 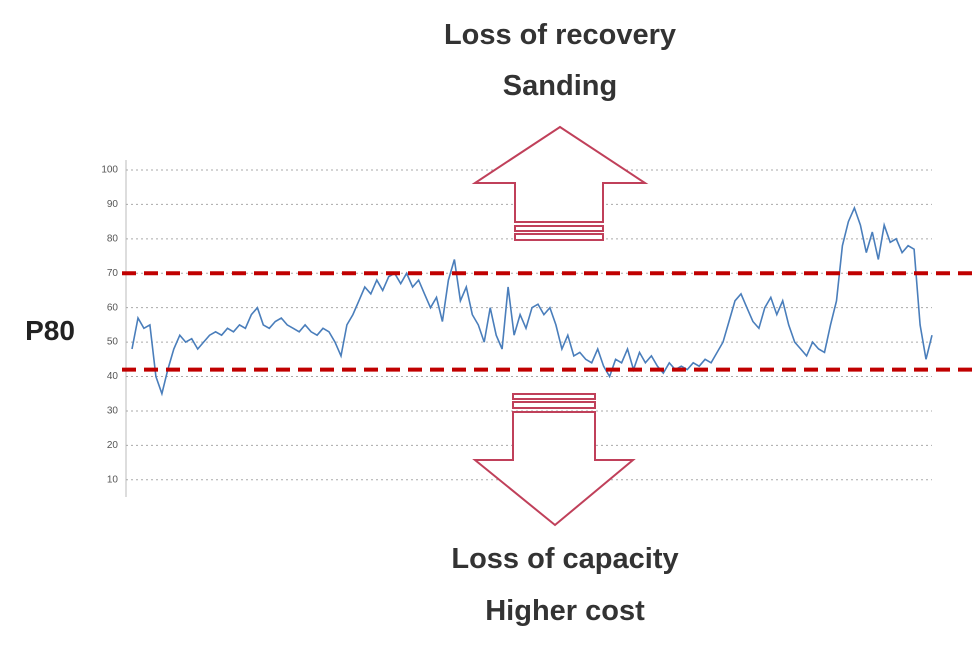 What do you see at coordinates (113, 342) in the screenshot?
I see `y-tick-label: 50` at bounding box center [113, 342].